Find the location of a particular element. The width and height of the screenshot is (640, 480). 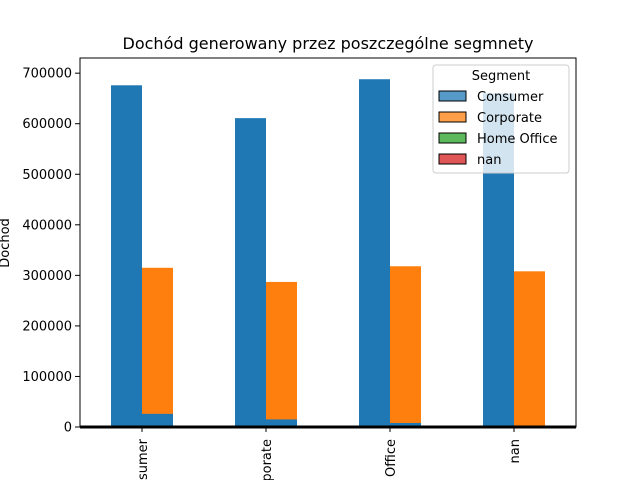

legend-label: Home Office is located at coordinates (517, 139).